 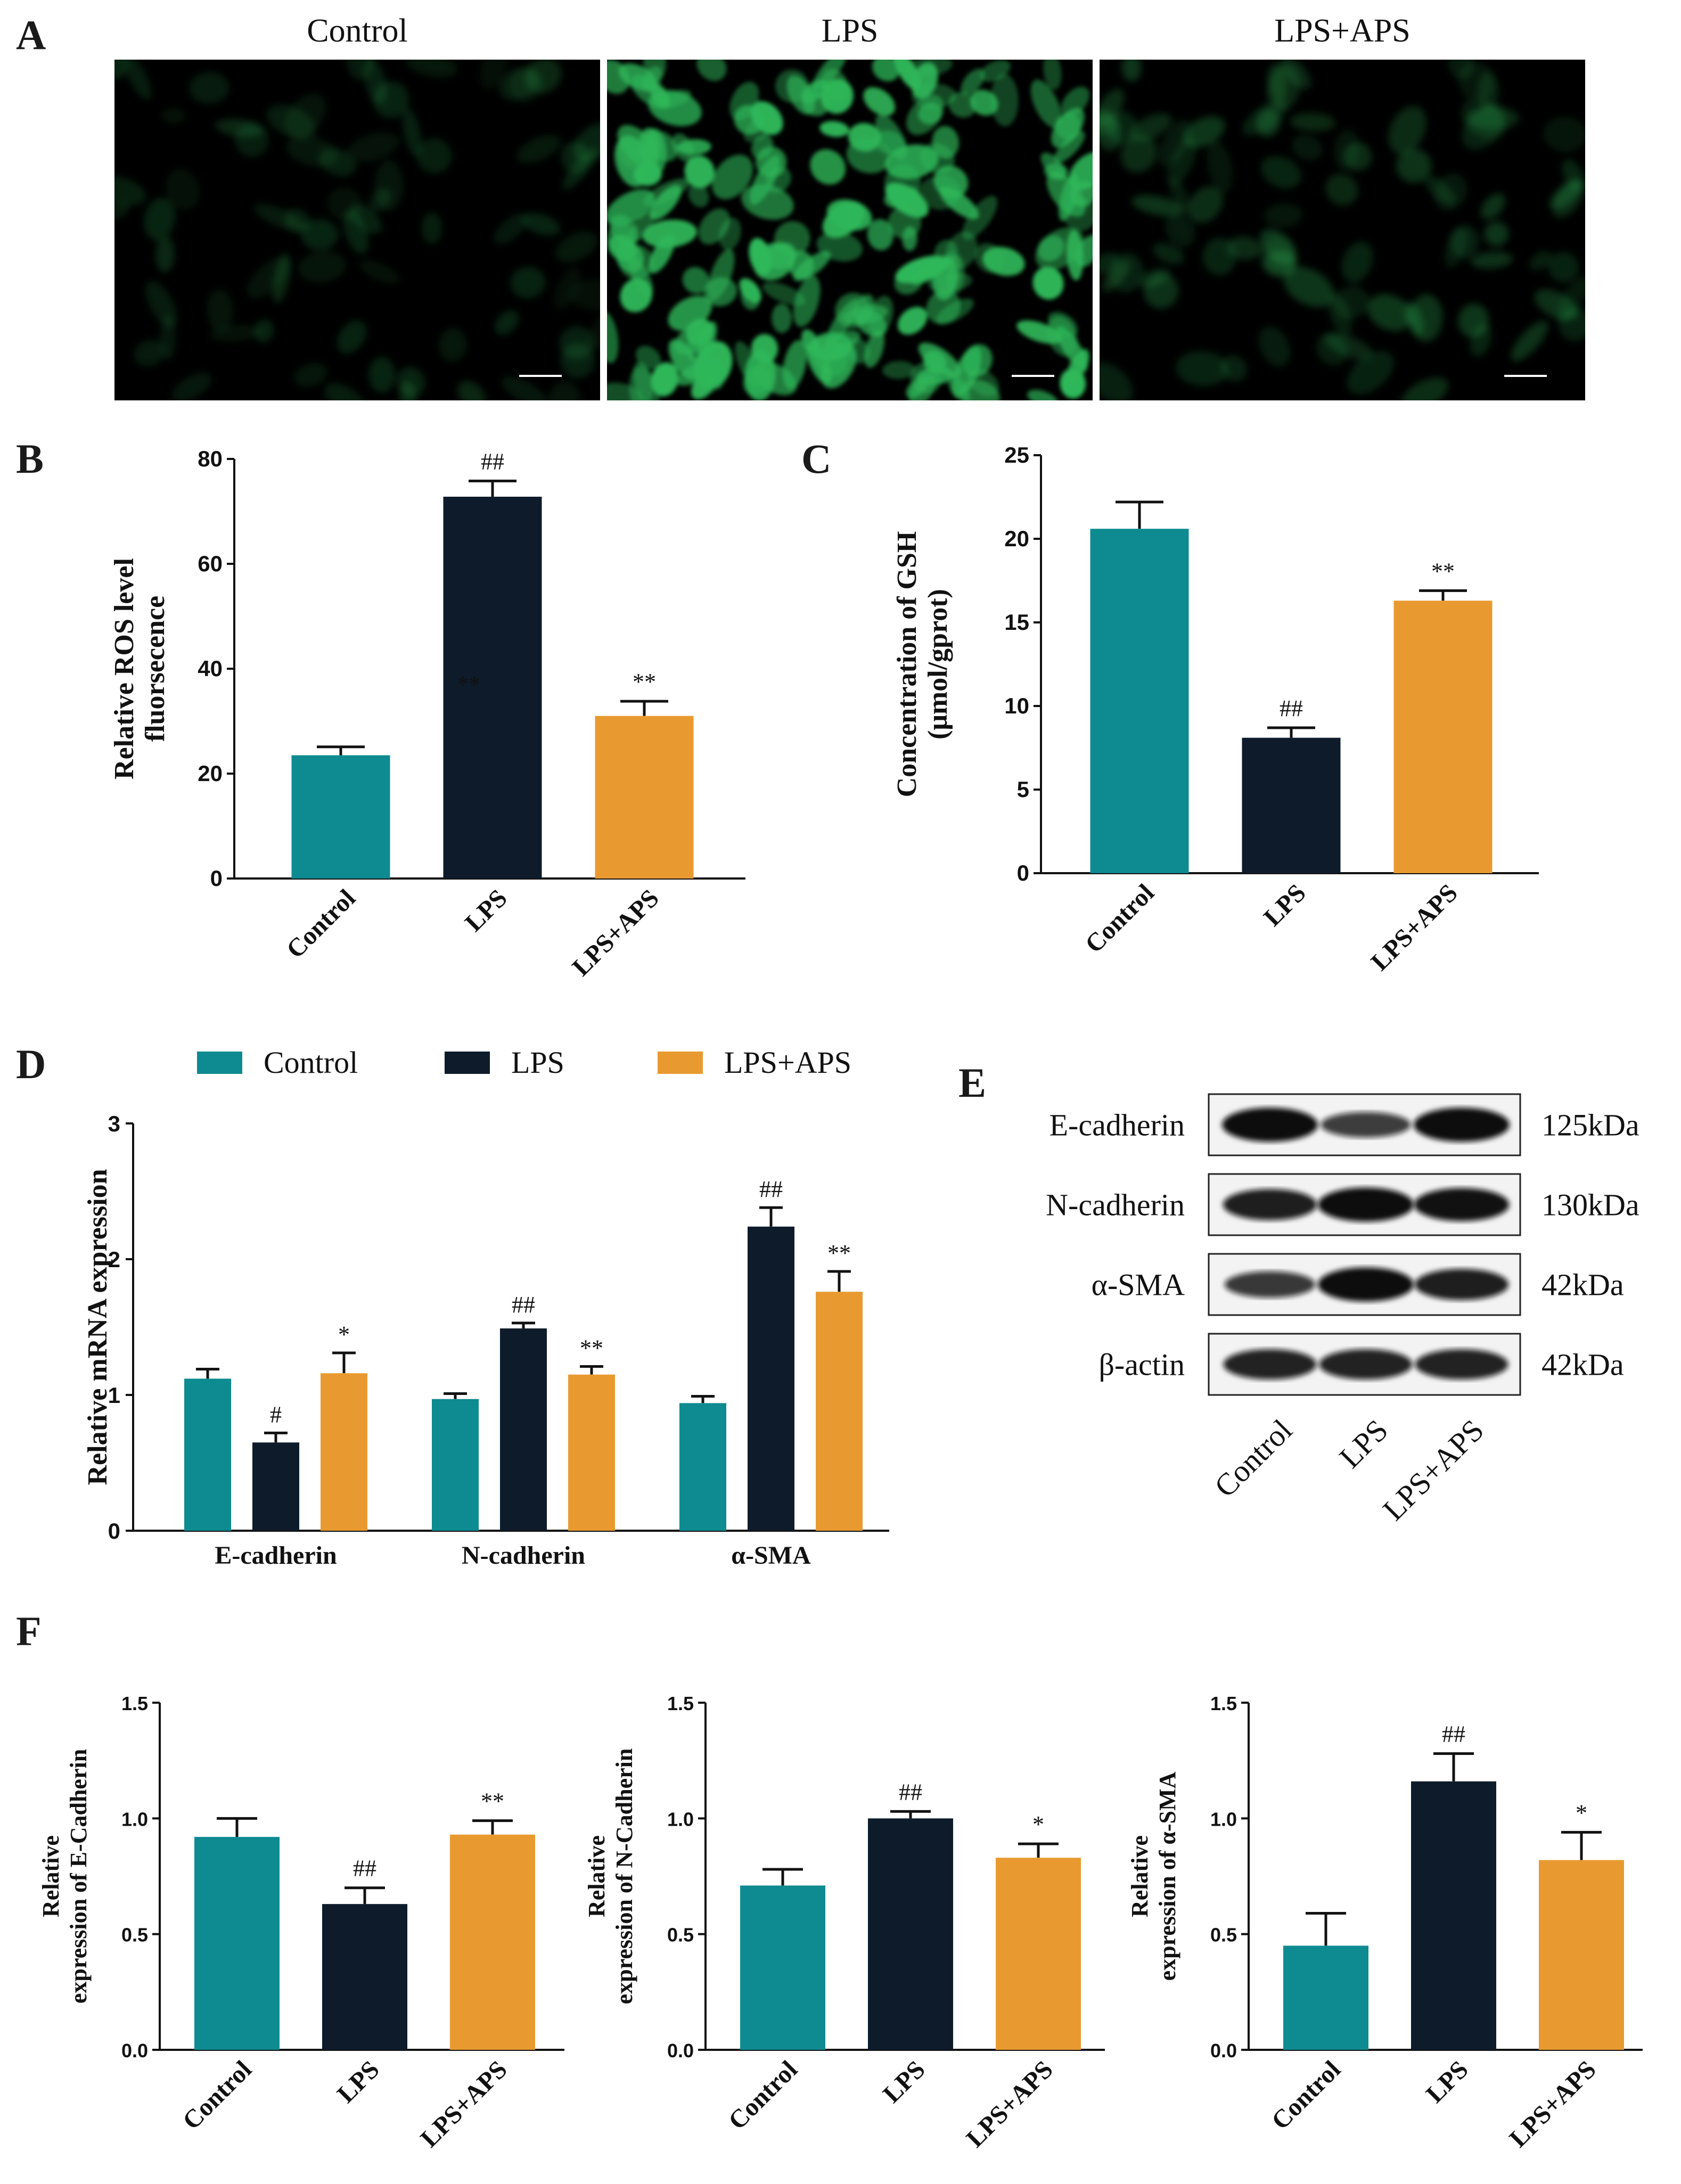 I want to click on panel-b-stray-mark: **, so click(x=468, y=684).